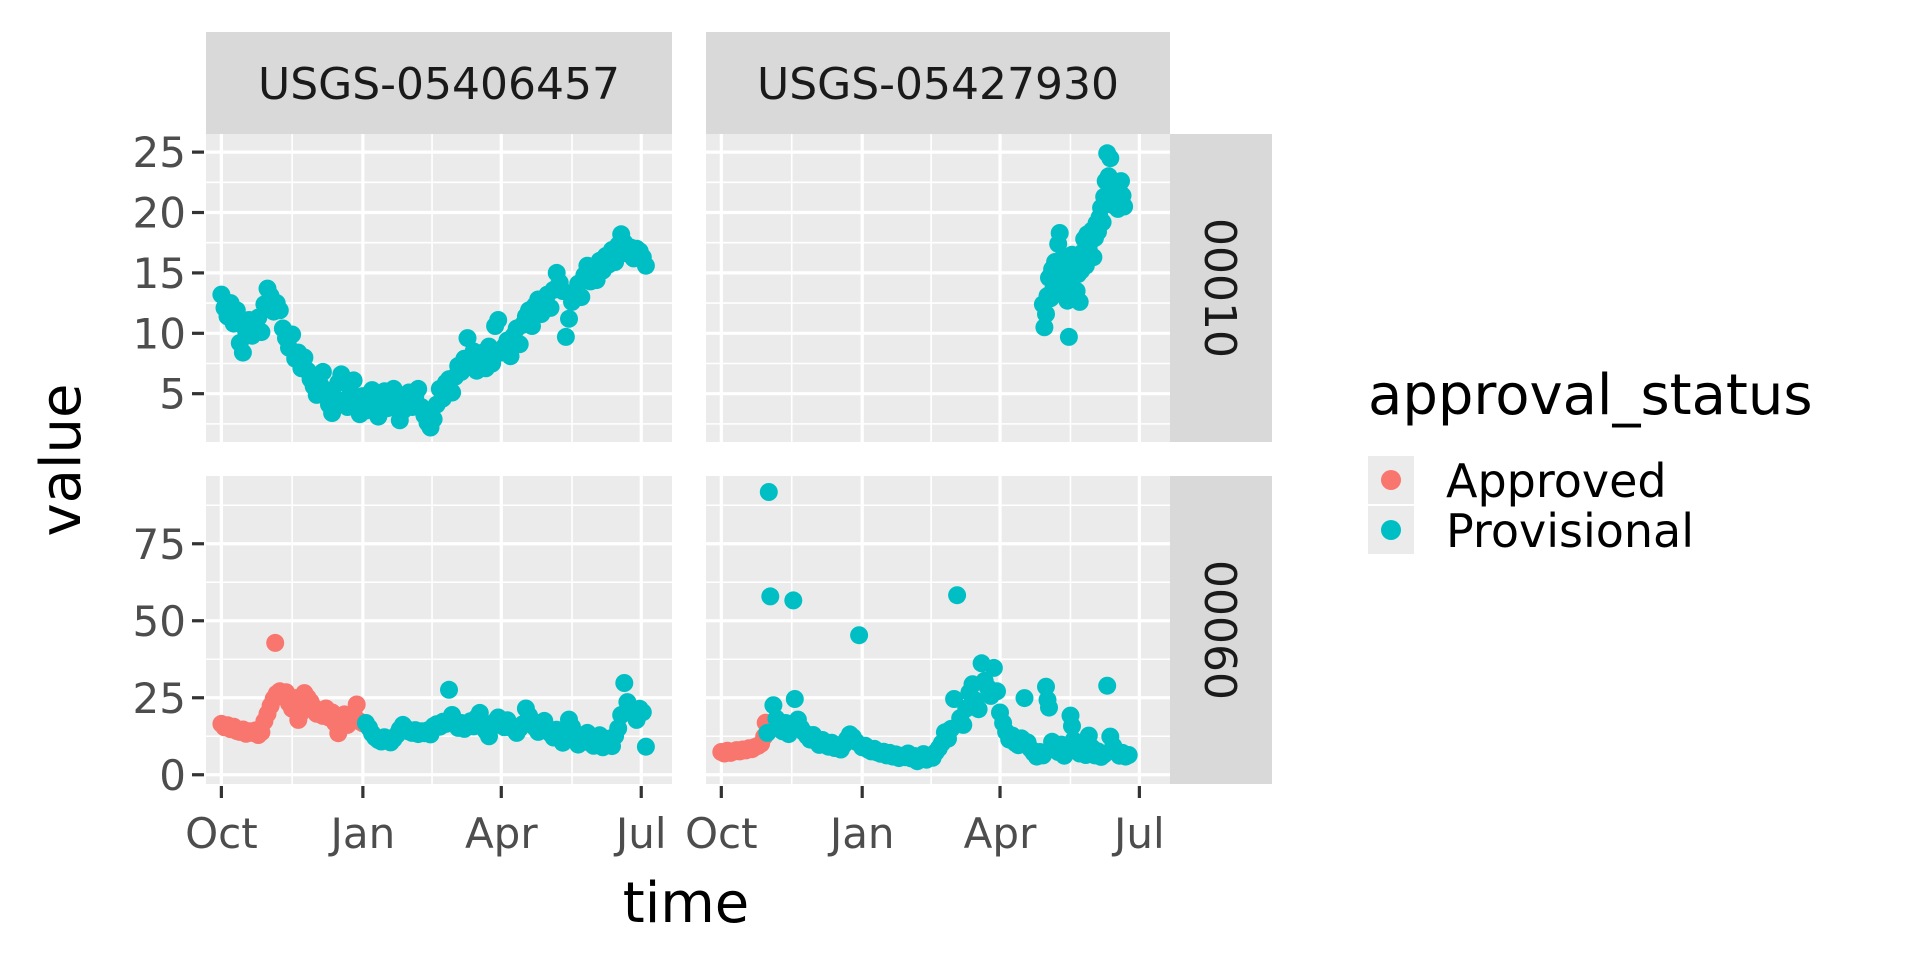  I want to click on legend-key-approved, so click(1391, 480).